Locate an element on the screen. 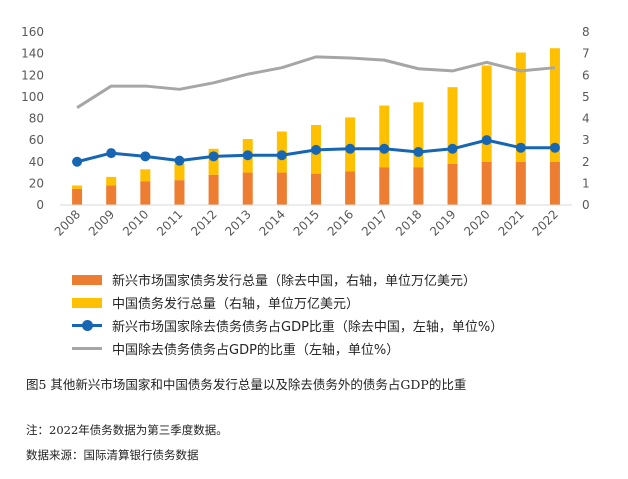  point-em-ratio-2009 is located at coordinates (111, 153).